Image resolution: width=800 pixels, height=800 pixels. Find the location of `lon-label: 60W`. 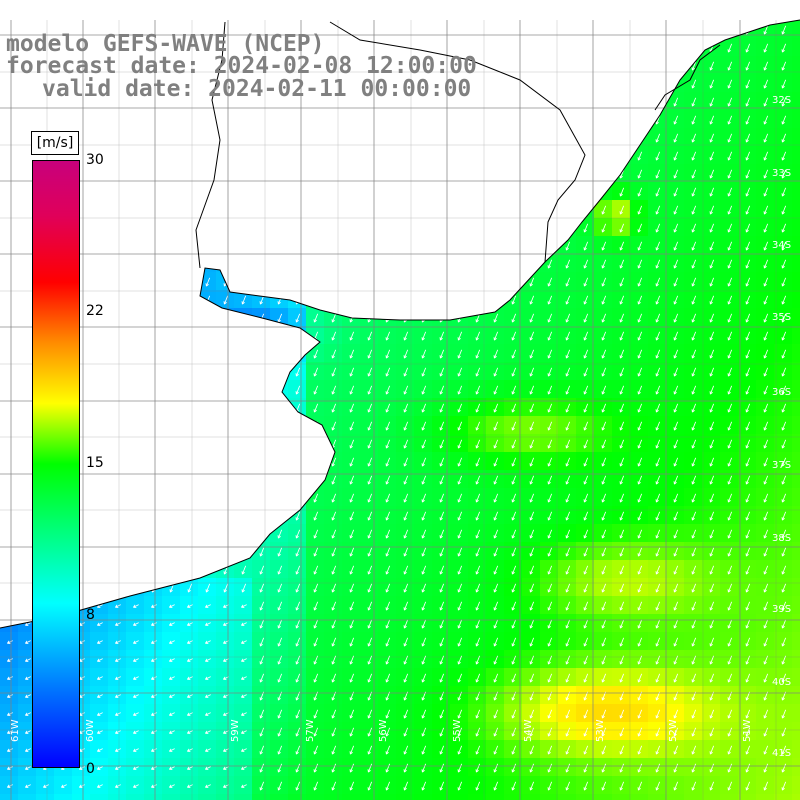

lon-label: 60W is located at coordinates (90, 730).